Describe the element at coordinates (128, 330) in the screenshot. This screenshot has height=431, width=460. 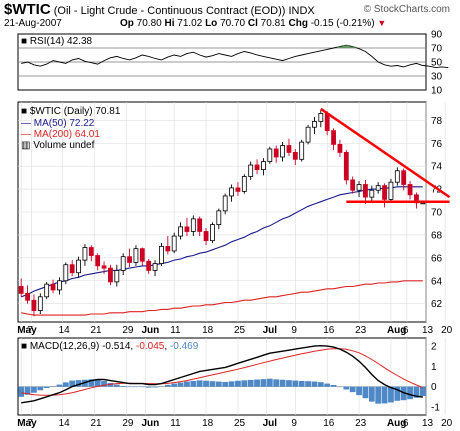
I see `price-x-tick-label: 29` at that location.